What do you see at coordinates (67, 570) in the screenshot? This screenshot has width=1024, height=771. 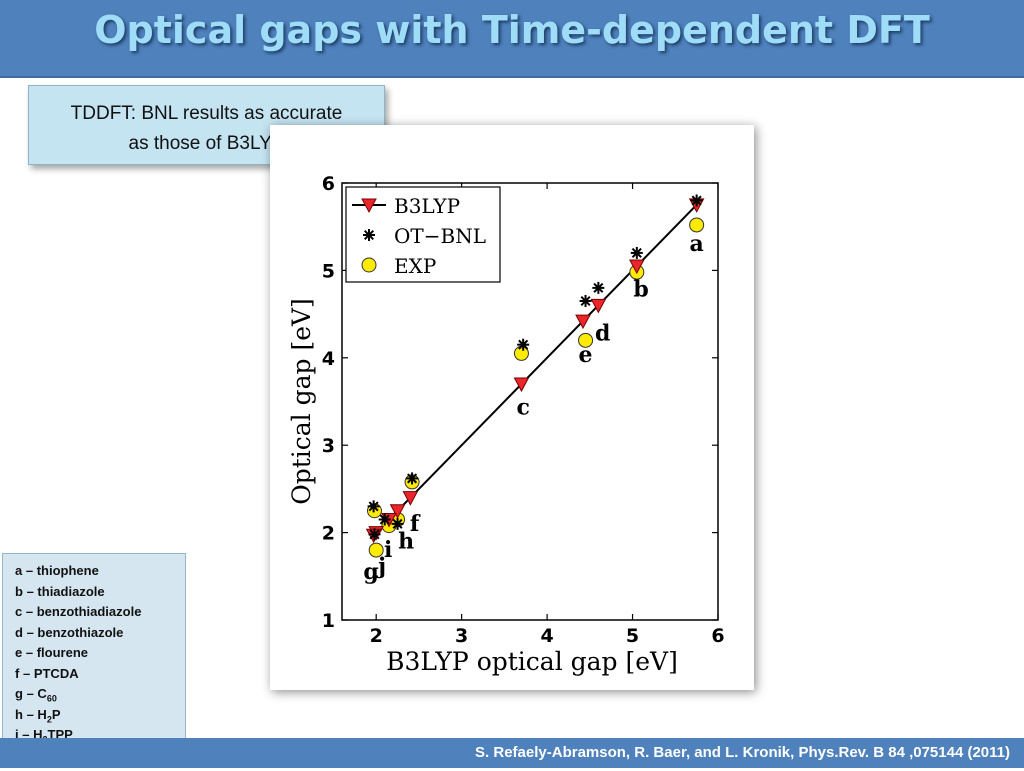 I see `molecule-name: thiophene` at bounding box center [67, 570].